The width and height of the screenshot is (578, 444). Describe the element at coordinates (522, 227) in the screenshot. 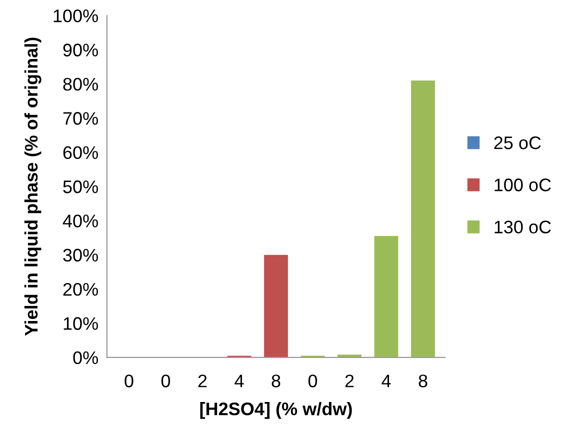

I see `legend-label: 130 oC` at that location.